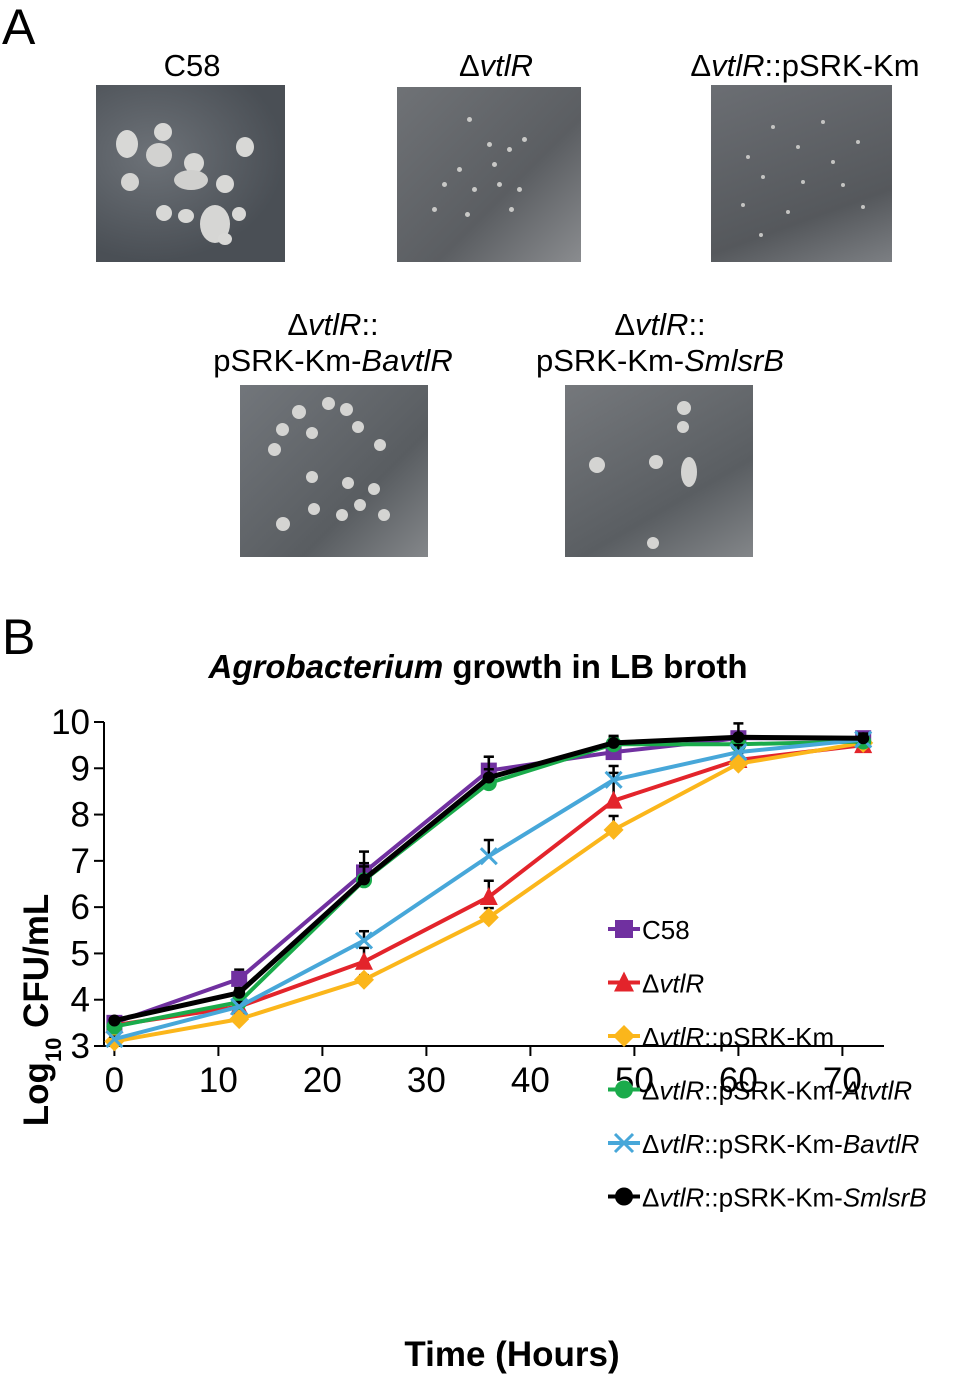  I want to click on x-tick-label: 10, so click(218, 1080).